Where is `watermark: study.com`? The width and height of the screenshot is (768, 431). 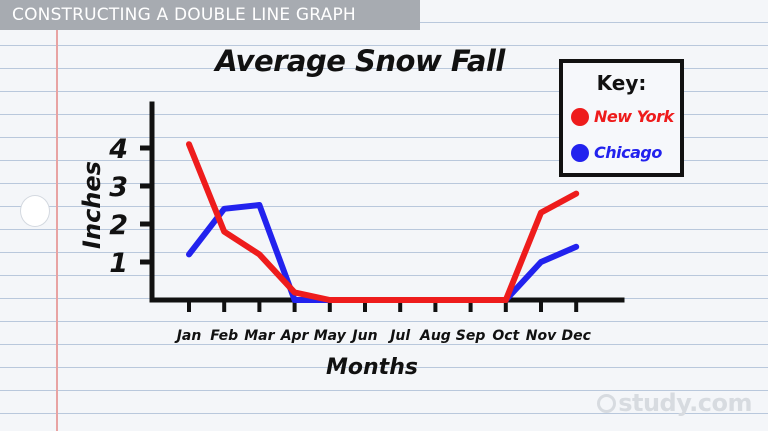 watermark: study.com is located at coordinates (674, 403).